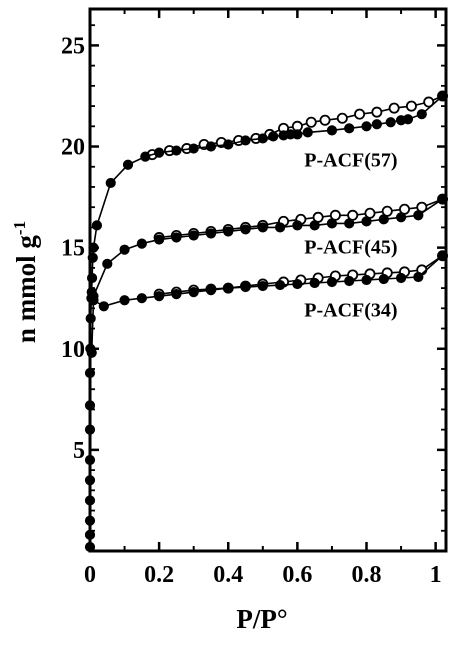 This screenshot has height=648, width=475. What do you see at coordinates (159, 575) in the screenshot?
I see `x-tick-label: 0.2` at bounding box center [159, 575].